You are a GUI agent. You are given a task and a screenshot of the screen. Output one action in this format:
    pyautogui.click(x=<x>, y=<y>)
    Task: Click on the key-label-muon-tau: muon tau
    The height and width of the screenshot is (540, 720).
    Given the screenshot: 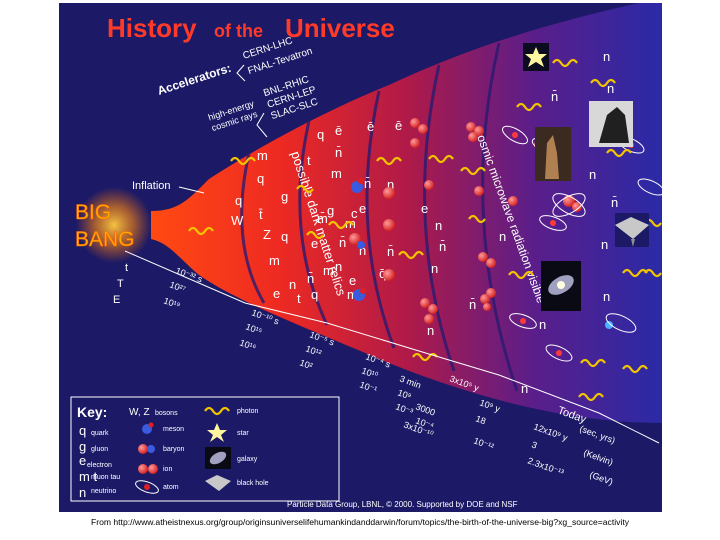 What is the action you would take?
    pyautogui.click(x=105, y=477)
    